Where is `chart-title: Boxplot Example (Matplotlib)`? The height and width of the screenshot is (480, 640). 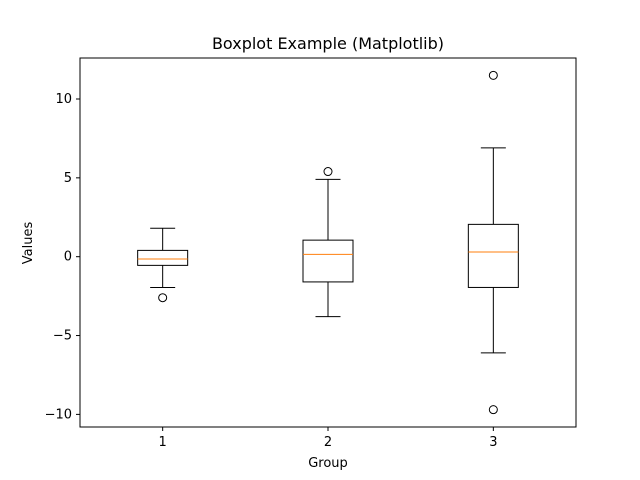 chart-title: Boxplot Example (Matplotlib) is located at coordinates (328, 43).